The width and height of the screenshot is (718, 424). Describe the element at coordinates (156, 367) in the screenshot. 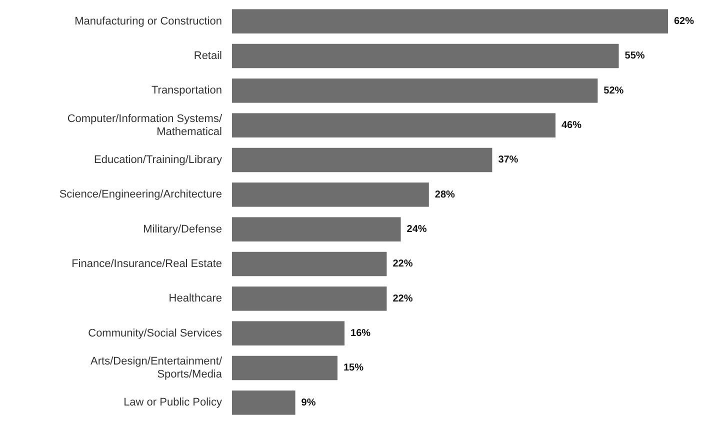

I see `y-tick-label: Arts/Design/Entertainment/ Sports/Media` at that location.